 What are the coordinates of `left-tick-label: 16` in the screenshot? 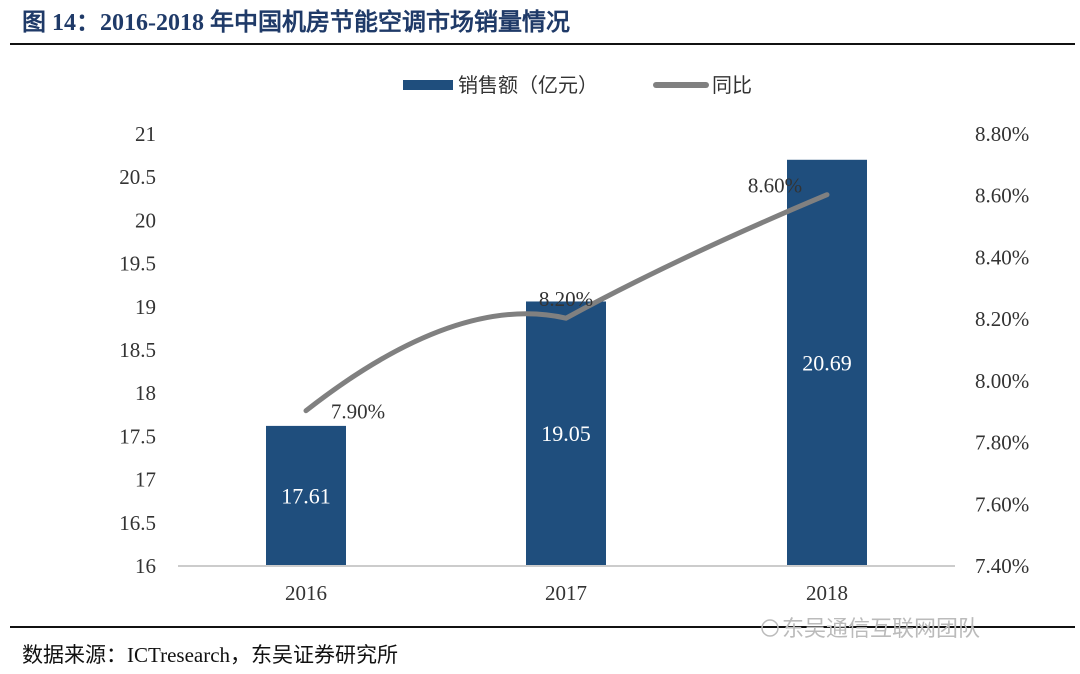 It's located at (145, 566).